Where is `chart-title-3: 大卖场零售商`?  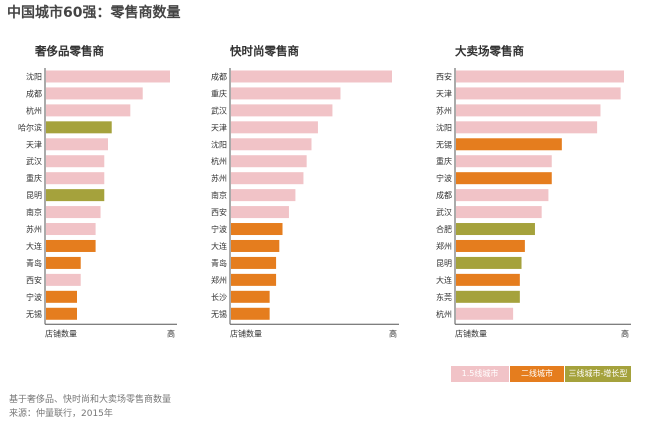 chart-title-3: 大卖场零售商 is located at coordinates (489, 51).